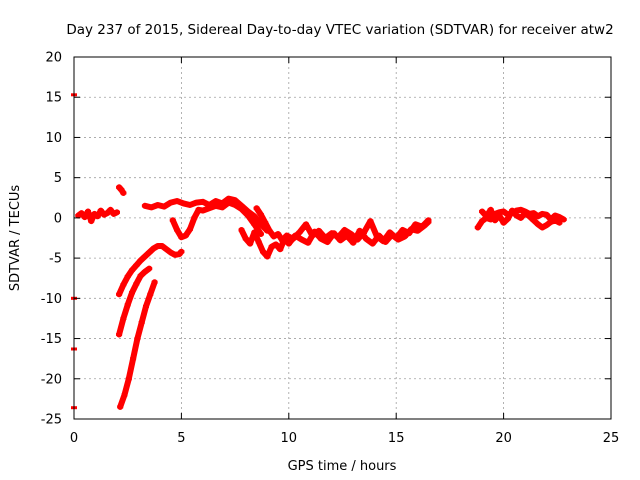  I want to click on x-tick-label: 15, so click(396, 438).